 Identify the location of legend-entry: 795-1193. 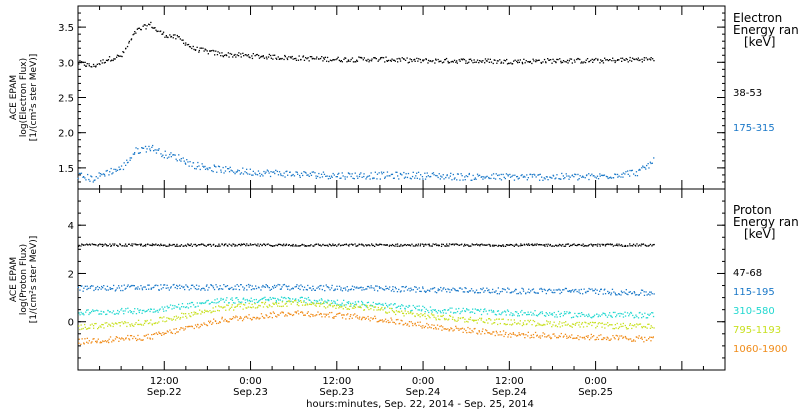
(757, 330).